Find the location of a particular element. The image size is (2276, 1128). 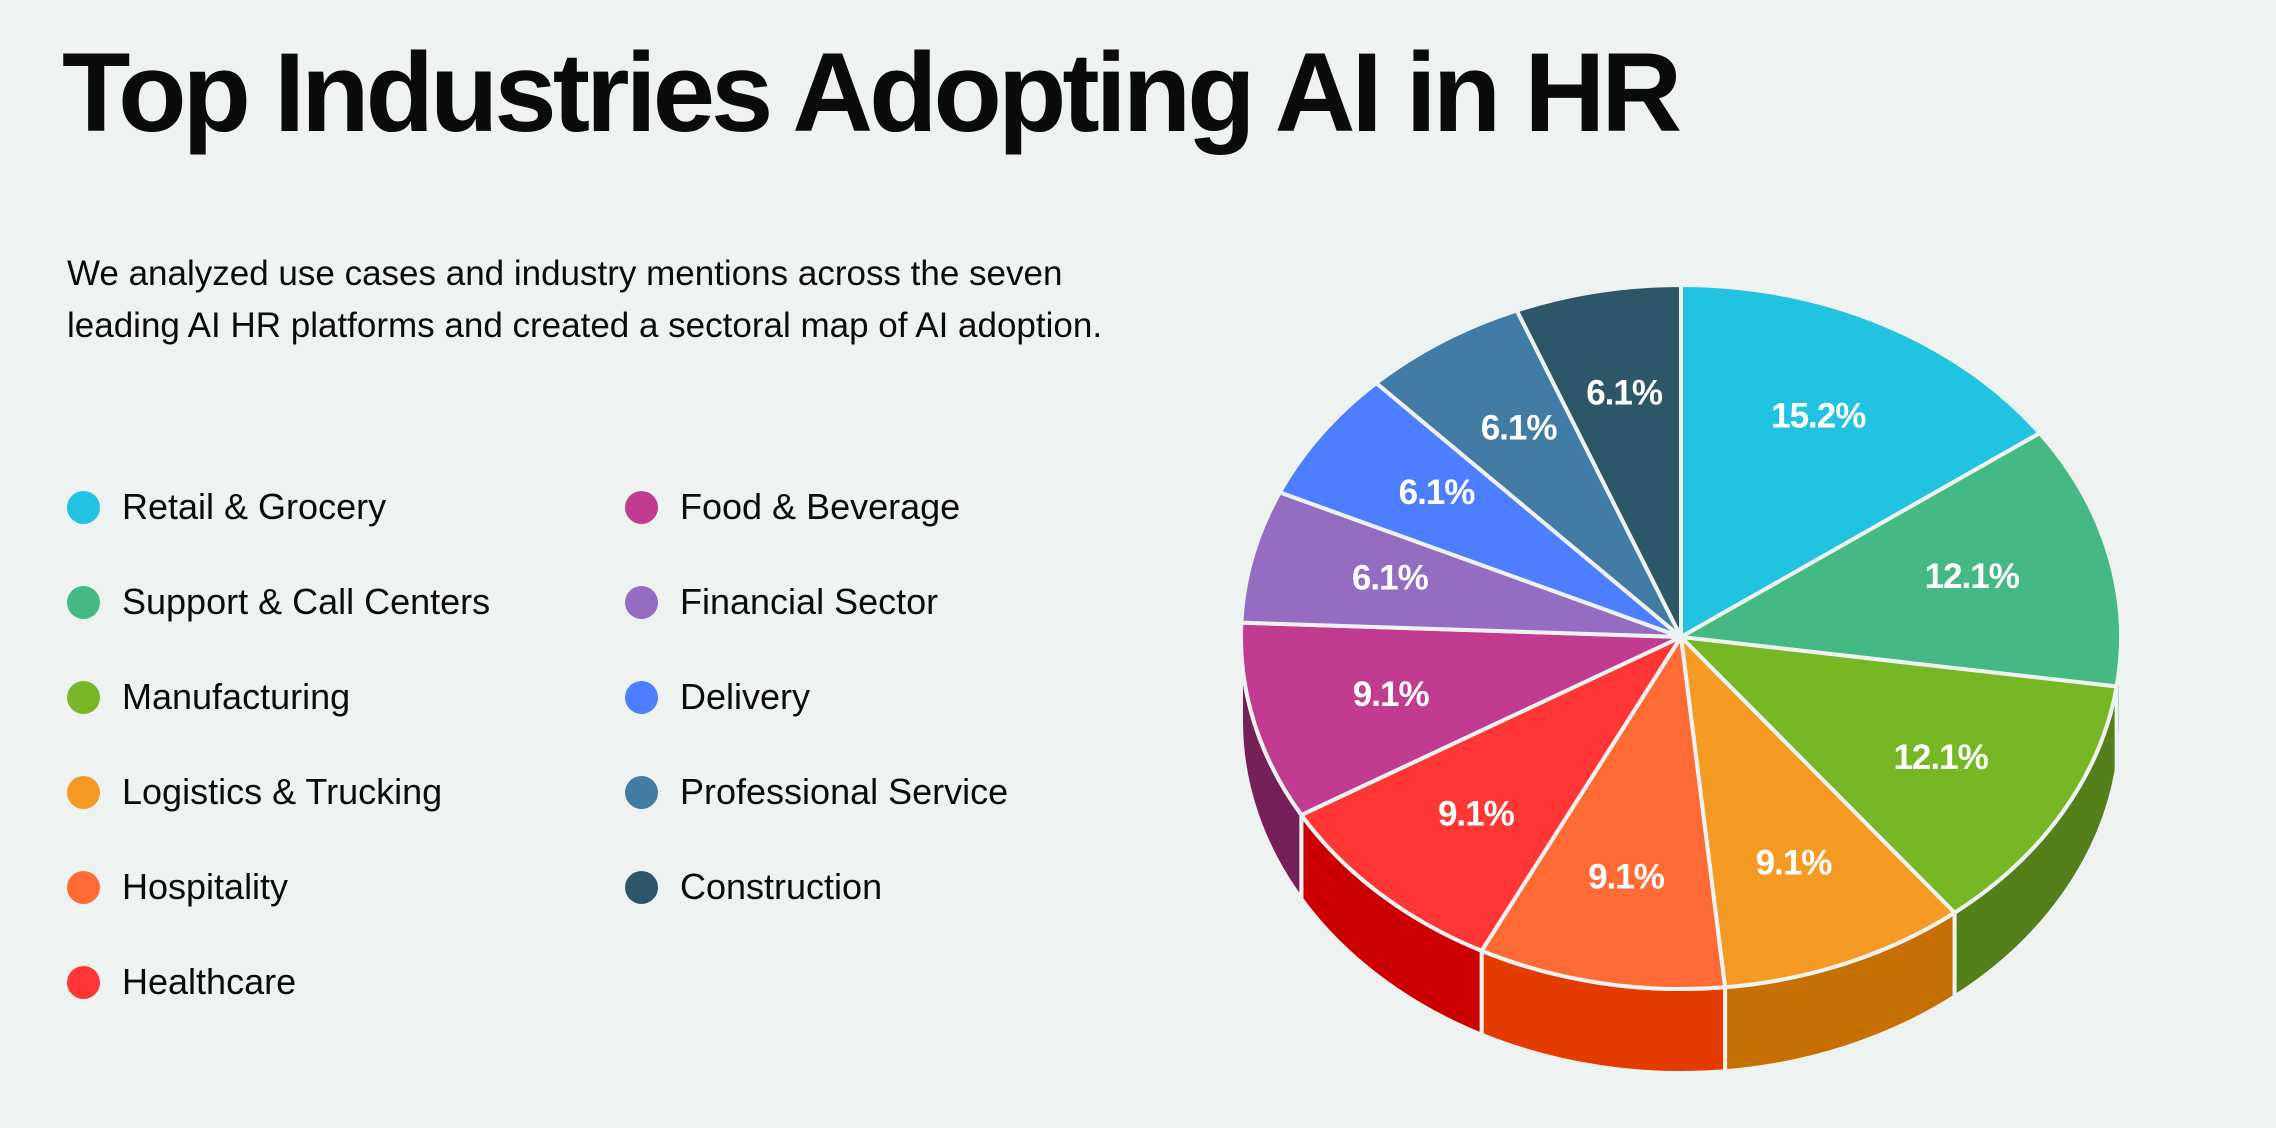

legend-item: Manufacturing is located at coordinates (208, 697).